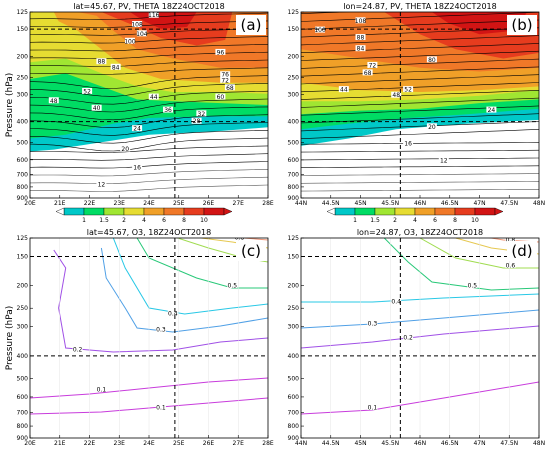 The width and height of the screenshot is (550, 450). I want to click on contour-label: 116, so click(154, 15).